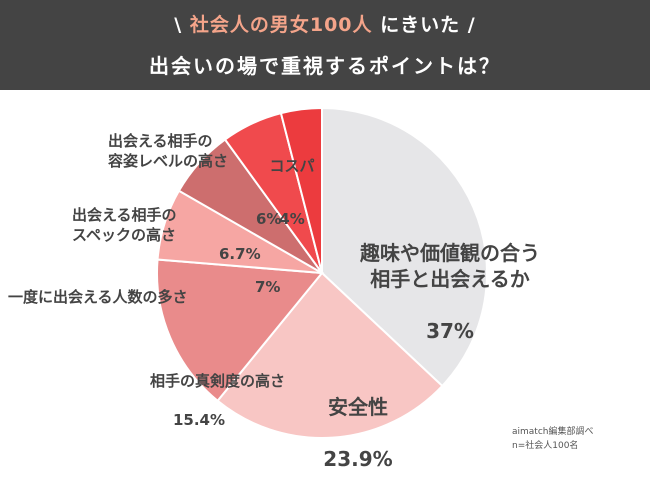  I want to click on slice-value-6: 4%, so click(292, 218).